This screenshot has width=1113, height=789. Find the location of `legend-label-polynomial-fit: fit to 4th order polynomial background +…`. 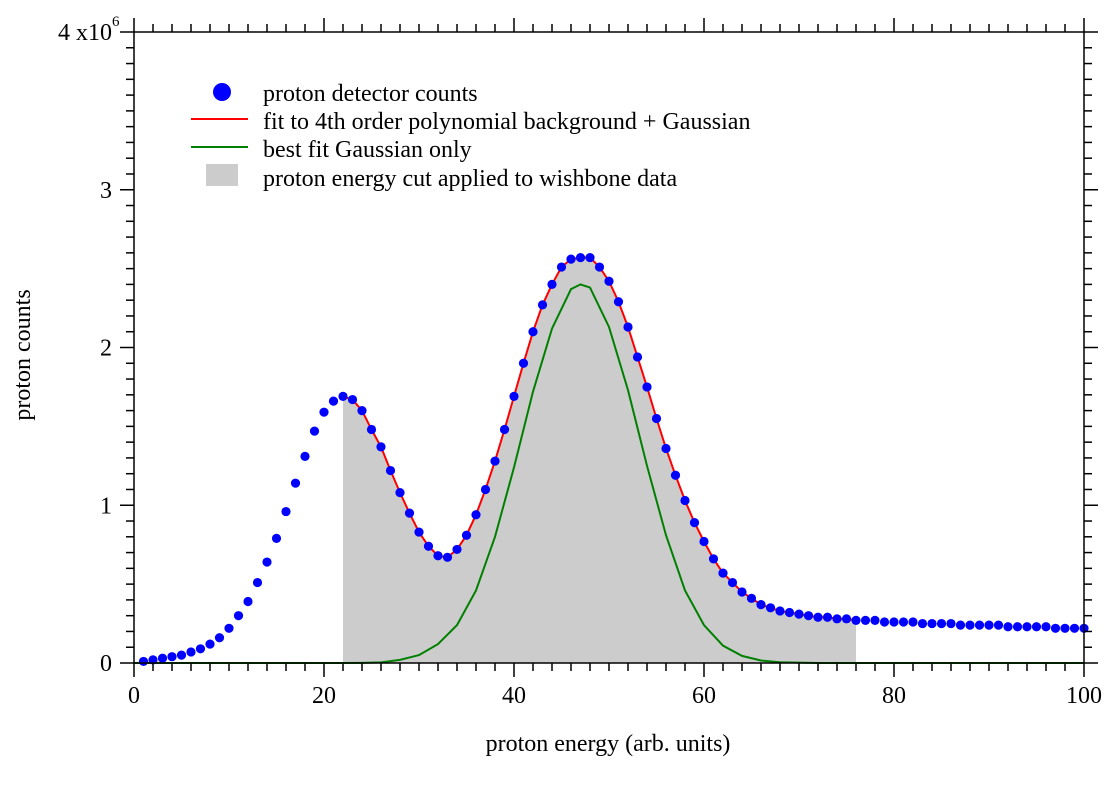

legend-label-polynomial-fit: fit to 4th order polynomial background +… is located at coordinates (506, 122).